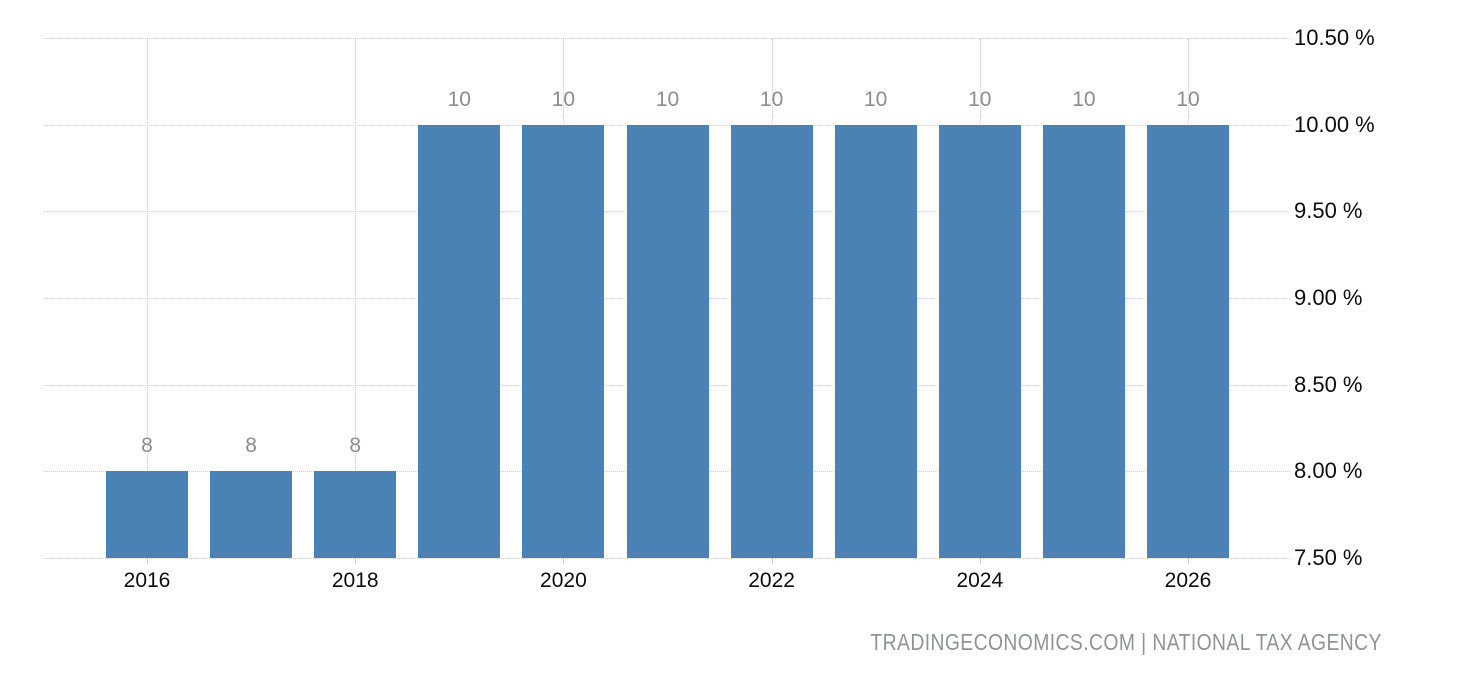 Image resolution: width=1460 pixels, height=680 pixels. I want to click on y-axis-label: 9.00 %, so click(1328, 297).